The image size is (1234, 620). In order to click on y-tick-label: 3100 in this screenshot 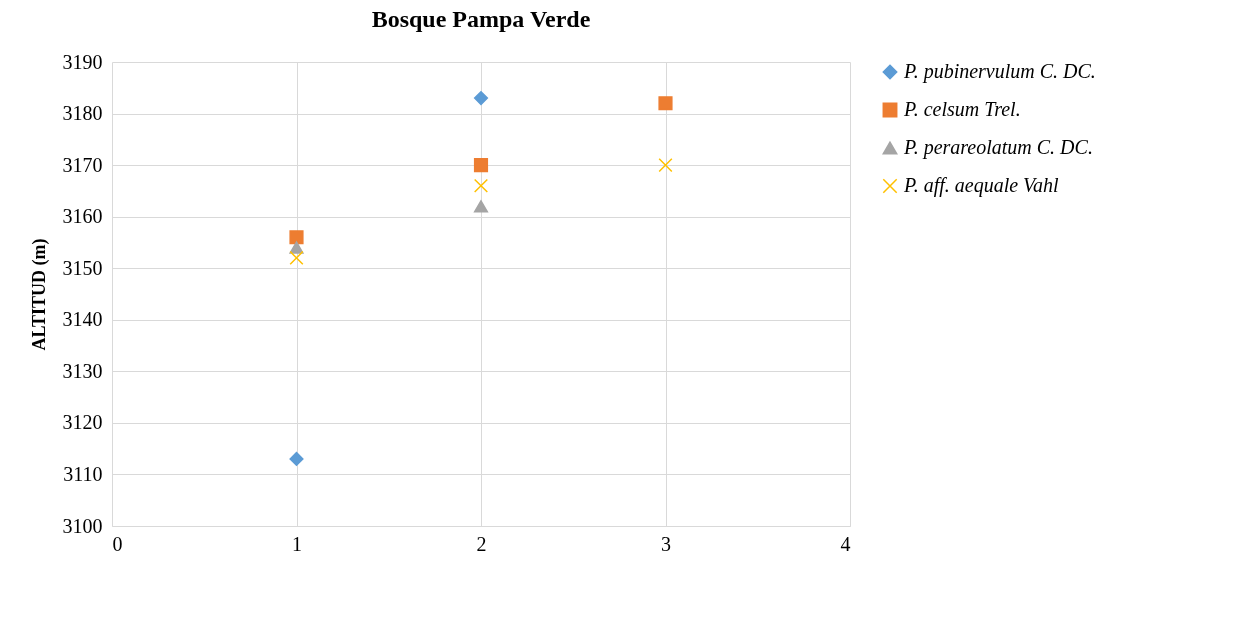, I will do `click(82, 525)`.